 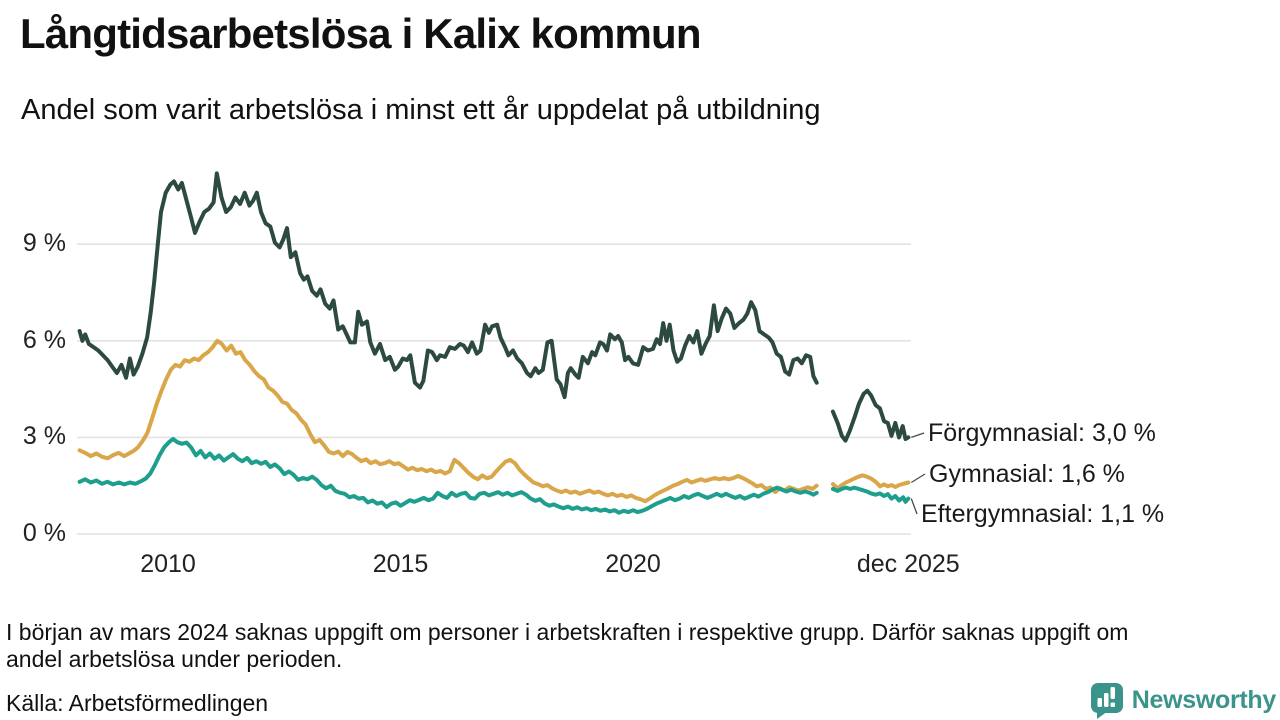 What do you see at coordinates (494, 476) in the screenshot?
I see `series-line-eftergymnasial` at bounding box center [494, 476].